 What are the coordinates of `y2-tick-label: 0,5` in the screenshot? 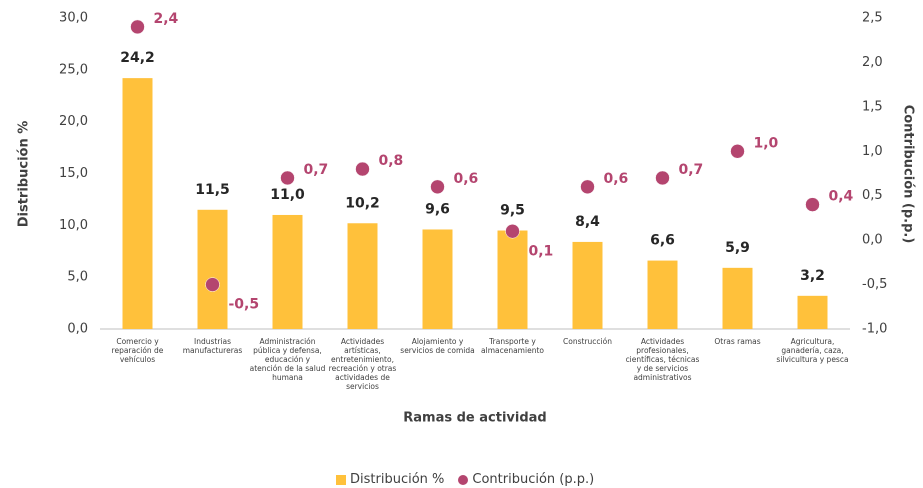 It's located at (872, 195).